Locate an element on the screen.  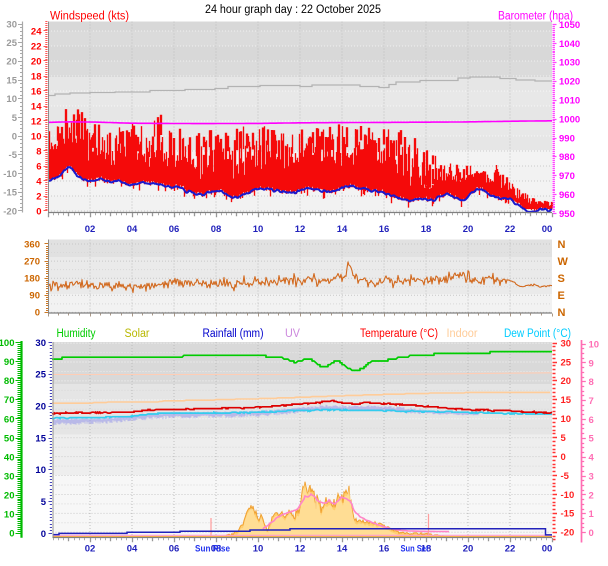
svg-text: 40 is located at coordinates (9, 457).